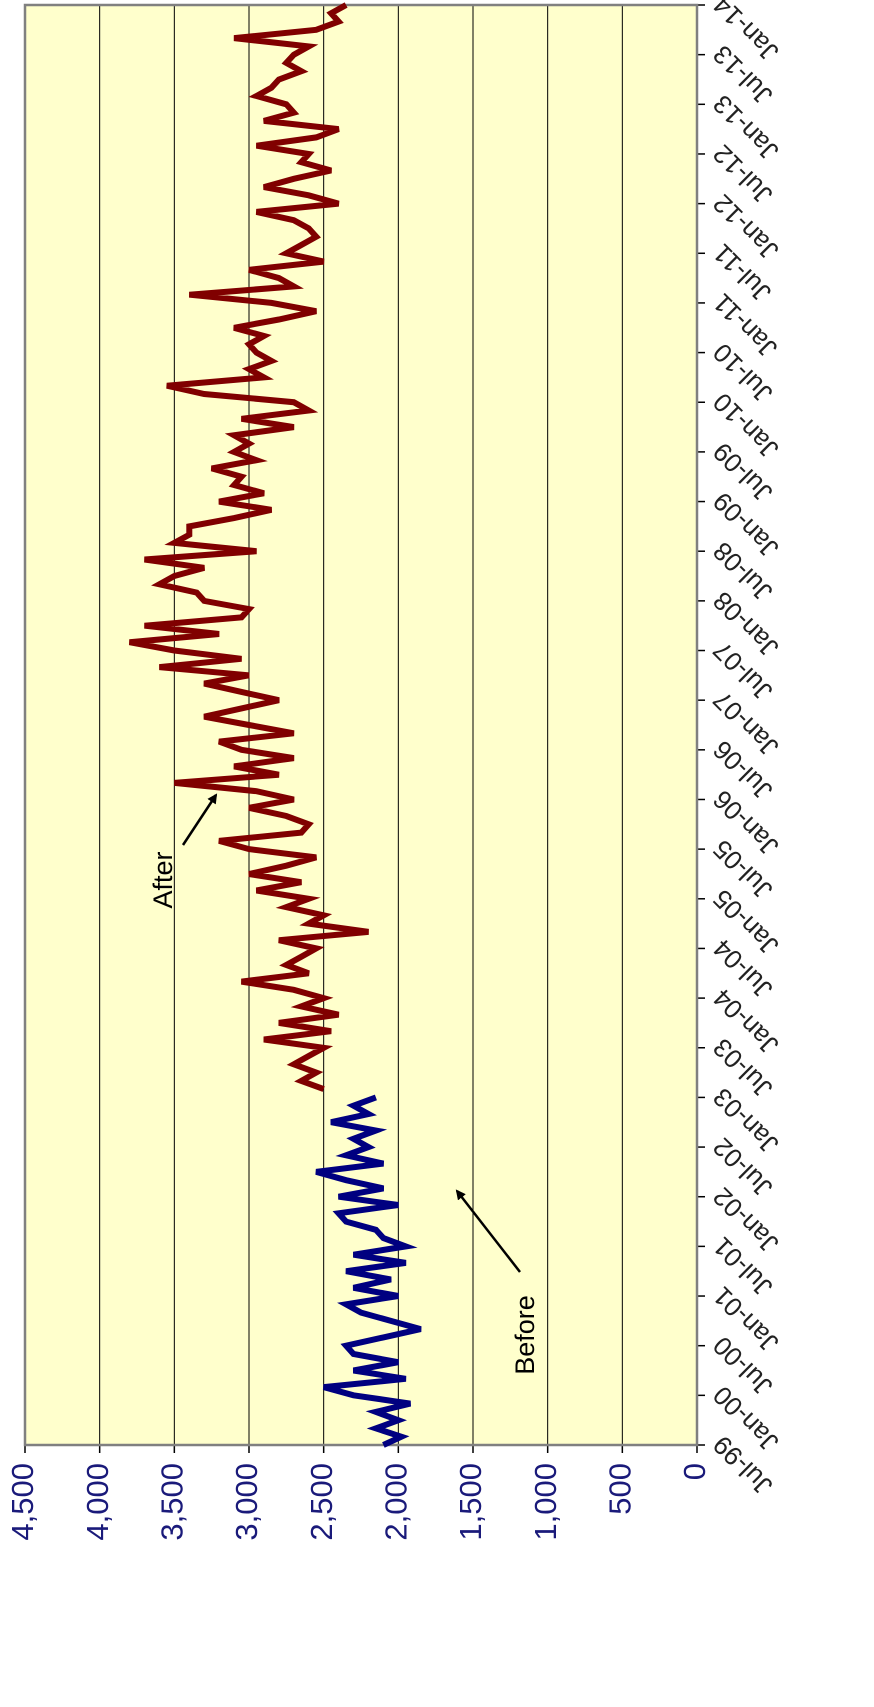  I want to click on y-tick-label: 1,000, so click(545, 1502).